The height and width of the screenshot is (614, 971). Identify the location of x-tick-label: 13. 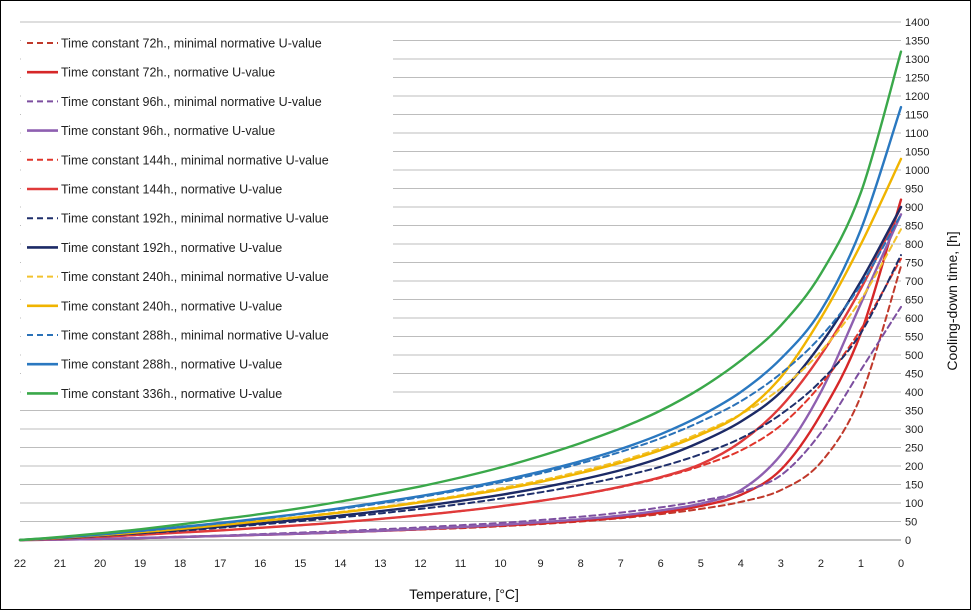
(380, 564).